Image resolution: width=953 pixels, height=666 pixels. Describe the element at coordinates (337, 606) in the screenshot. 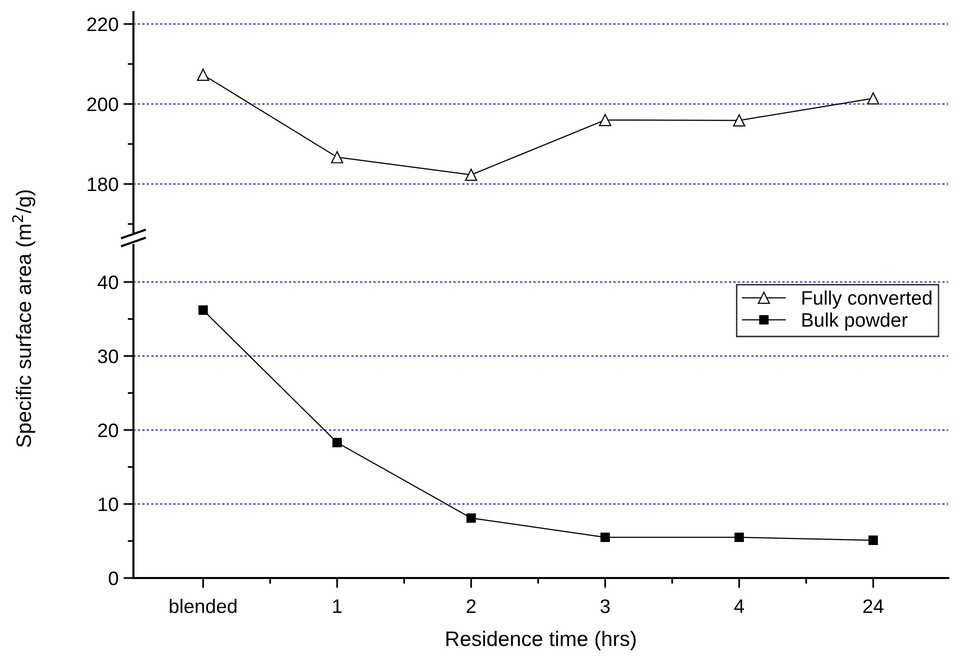

I see `x-tick-label: 1` at that location.